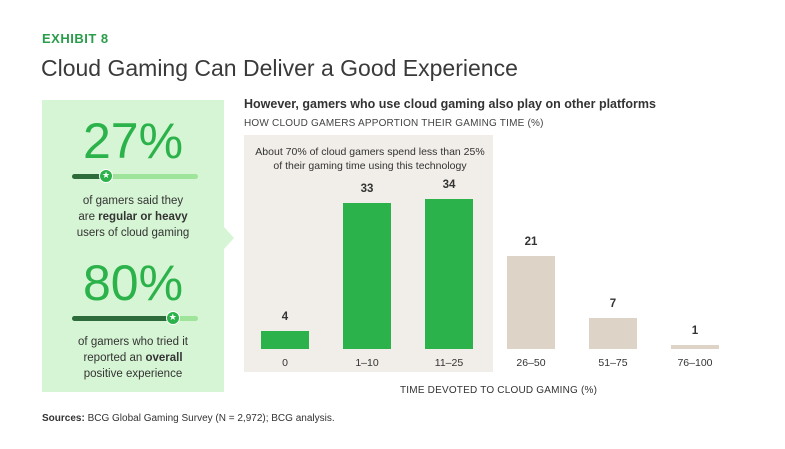 This screenshot has width=785, height=449. I want to click on x-axis-label: TIME DEVOTED TO CLOUD GAMING (%), so click(499, 390).